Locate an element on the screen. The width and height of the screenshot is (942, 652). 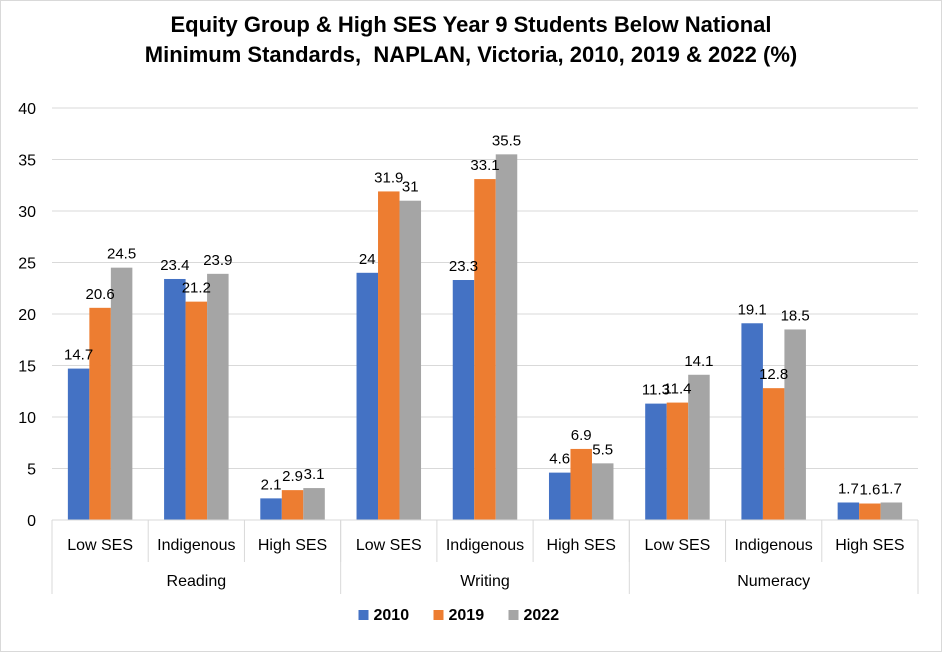
data-label: 4.6 is located at coordinates (559, 459).